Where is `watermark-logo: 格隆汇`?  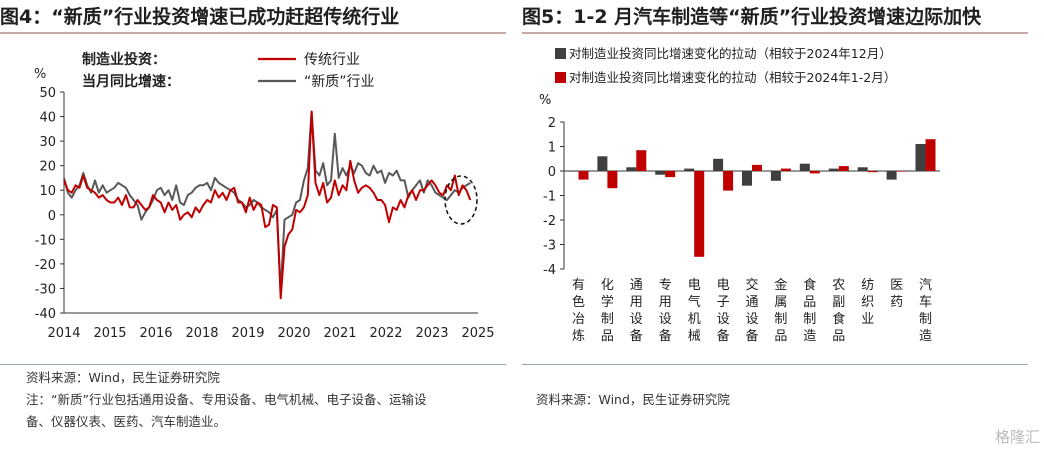 watermark-logo: 格隆汇 is located at coordinates (1017, 437).